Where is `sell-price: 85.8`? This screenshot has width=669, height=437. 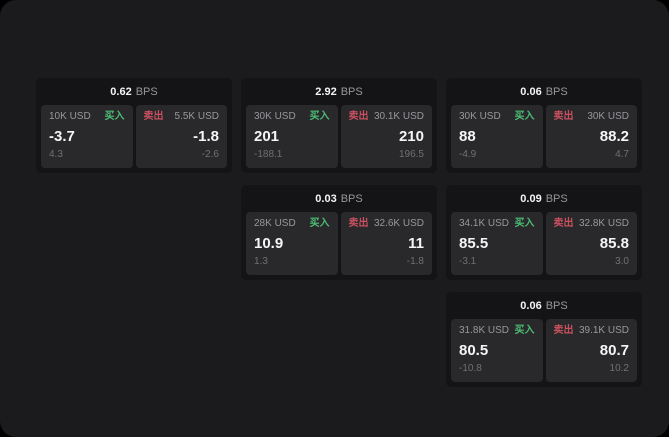 sell-price: 85.8 is located at coordinates (614, 243).